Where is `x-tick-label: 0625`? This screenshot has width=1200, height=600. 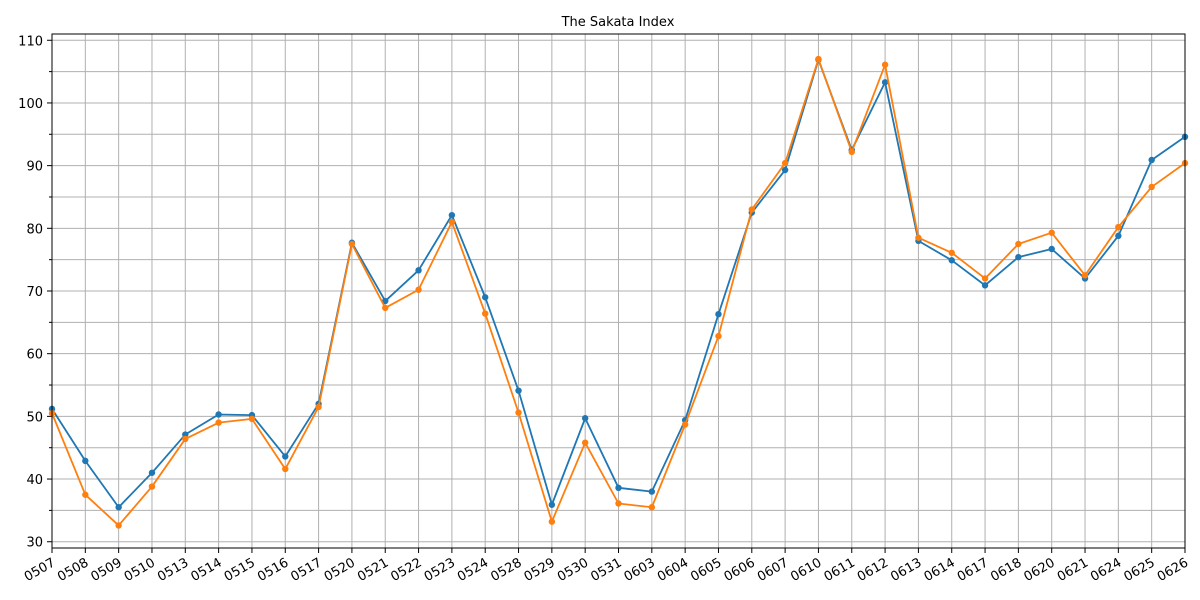 x-tick-label: 0625 is located at coordinates (1140, 570).